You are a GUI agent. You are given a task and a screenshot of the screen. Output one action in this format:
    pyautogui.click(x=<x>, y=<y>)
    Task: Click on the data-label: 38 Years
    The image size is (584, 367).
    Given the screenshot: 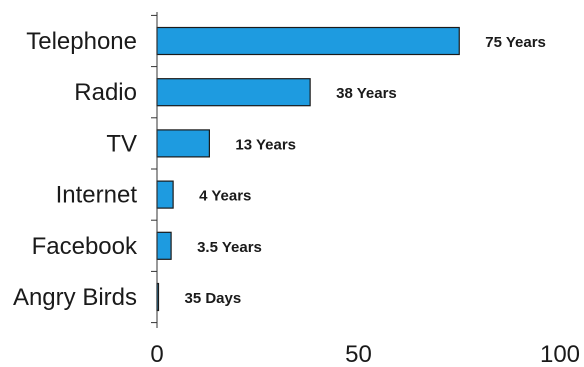 What is the action you would take?
    pyautogui.click(x=366, y=93)
    